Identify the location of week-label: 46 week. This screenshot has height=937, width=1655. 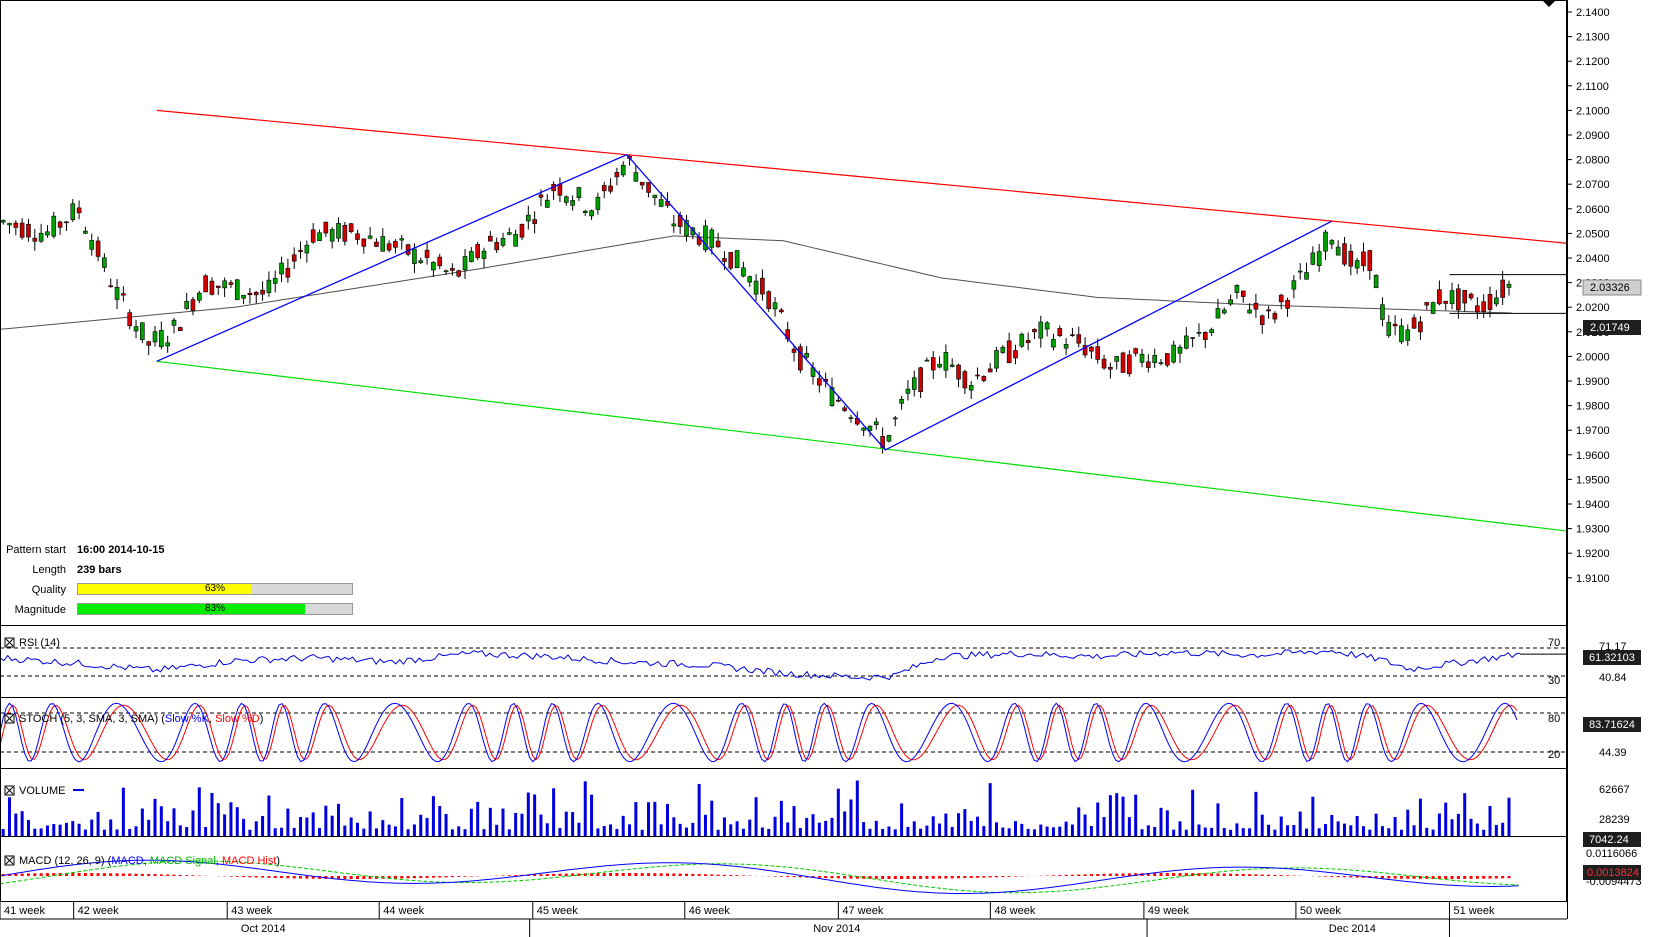
(709, 911).